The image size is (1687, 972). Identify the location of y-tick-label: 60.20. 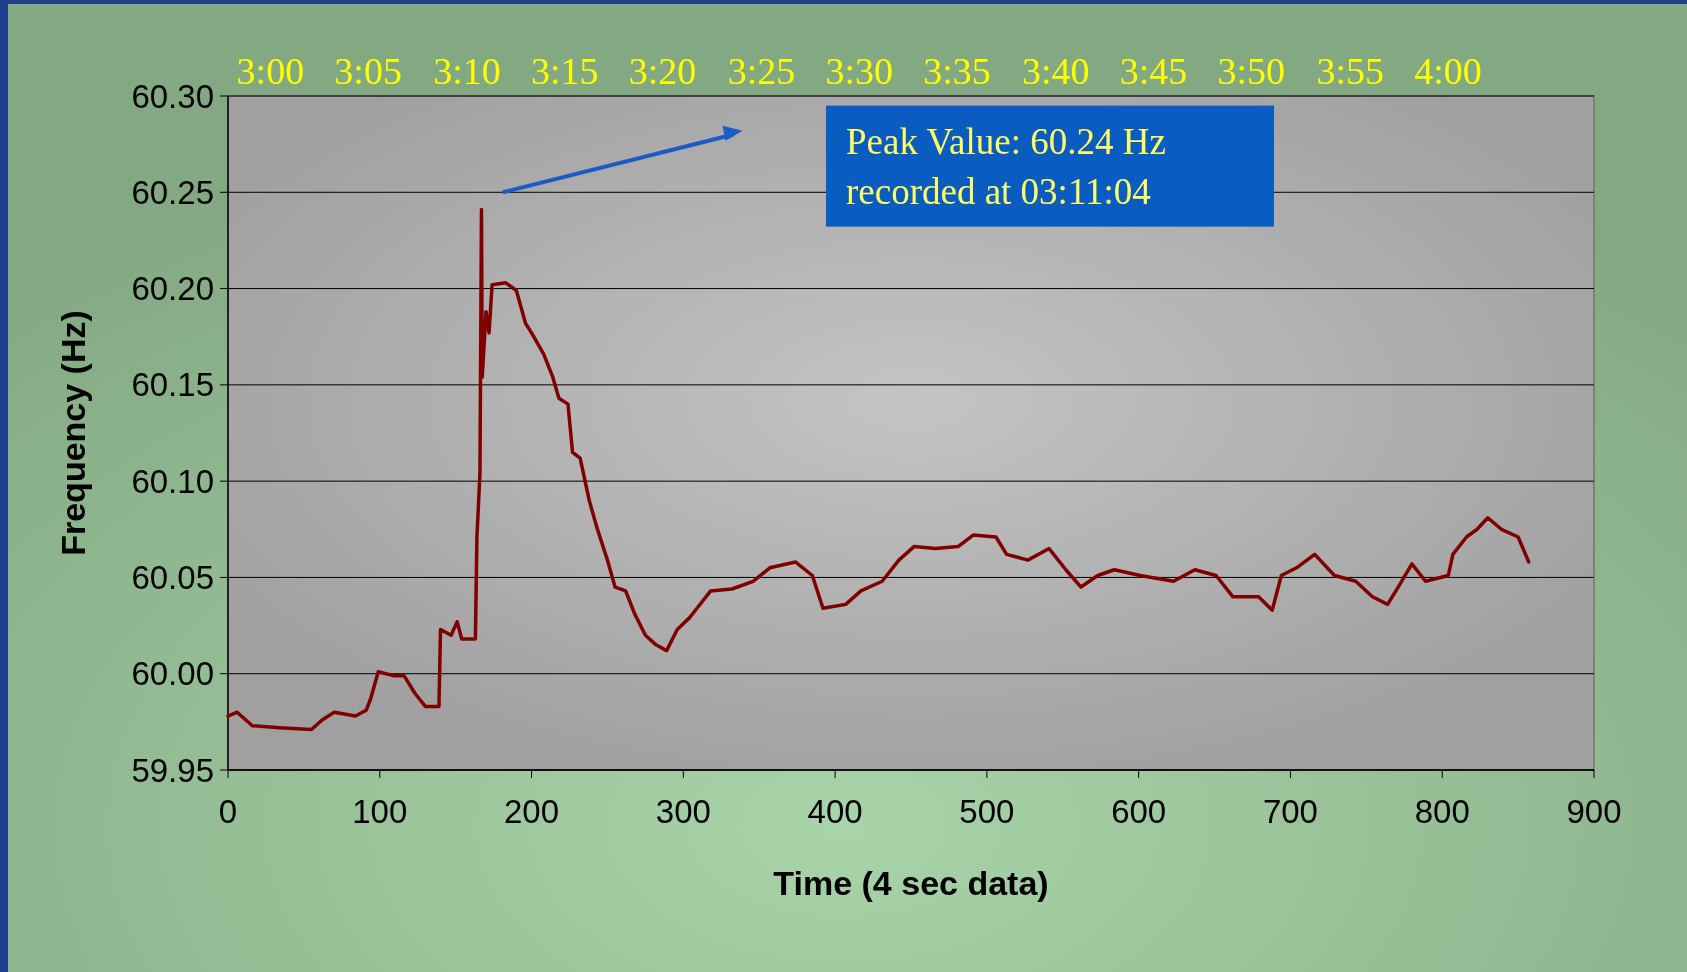
(172, 289).